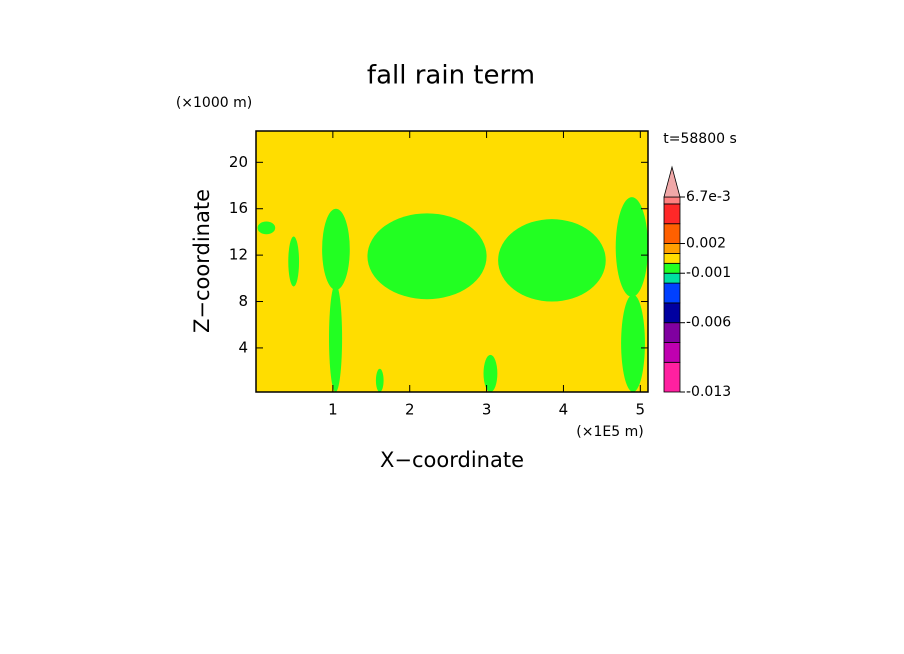 The width and height of the screenshot is (904, 654). I want to click on chart-title: fall rain term, so click(451, 76).